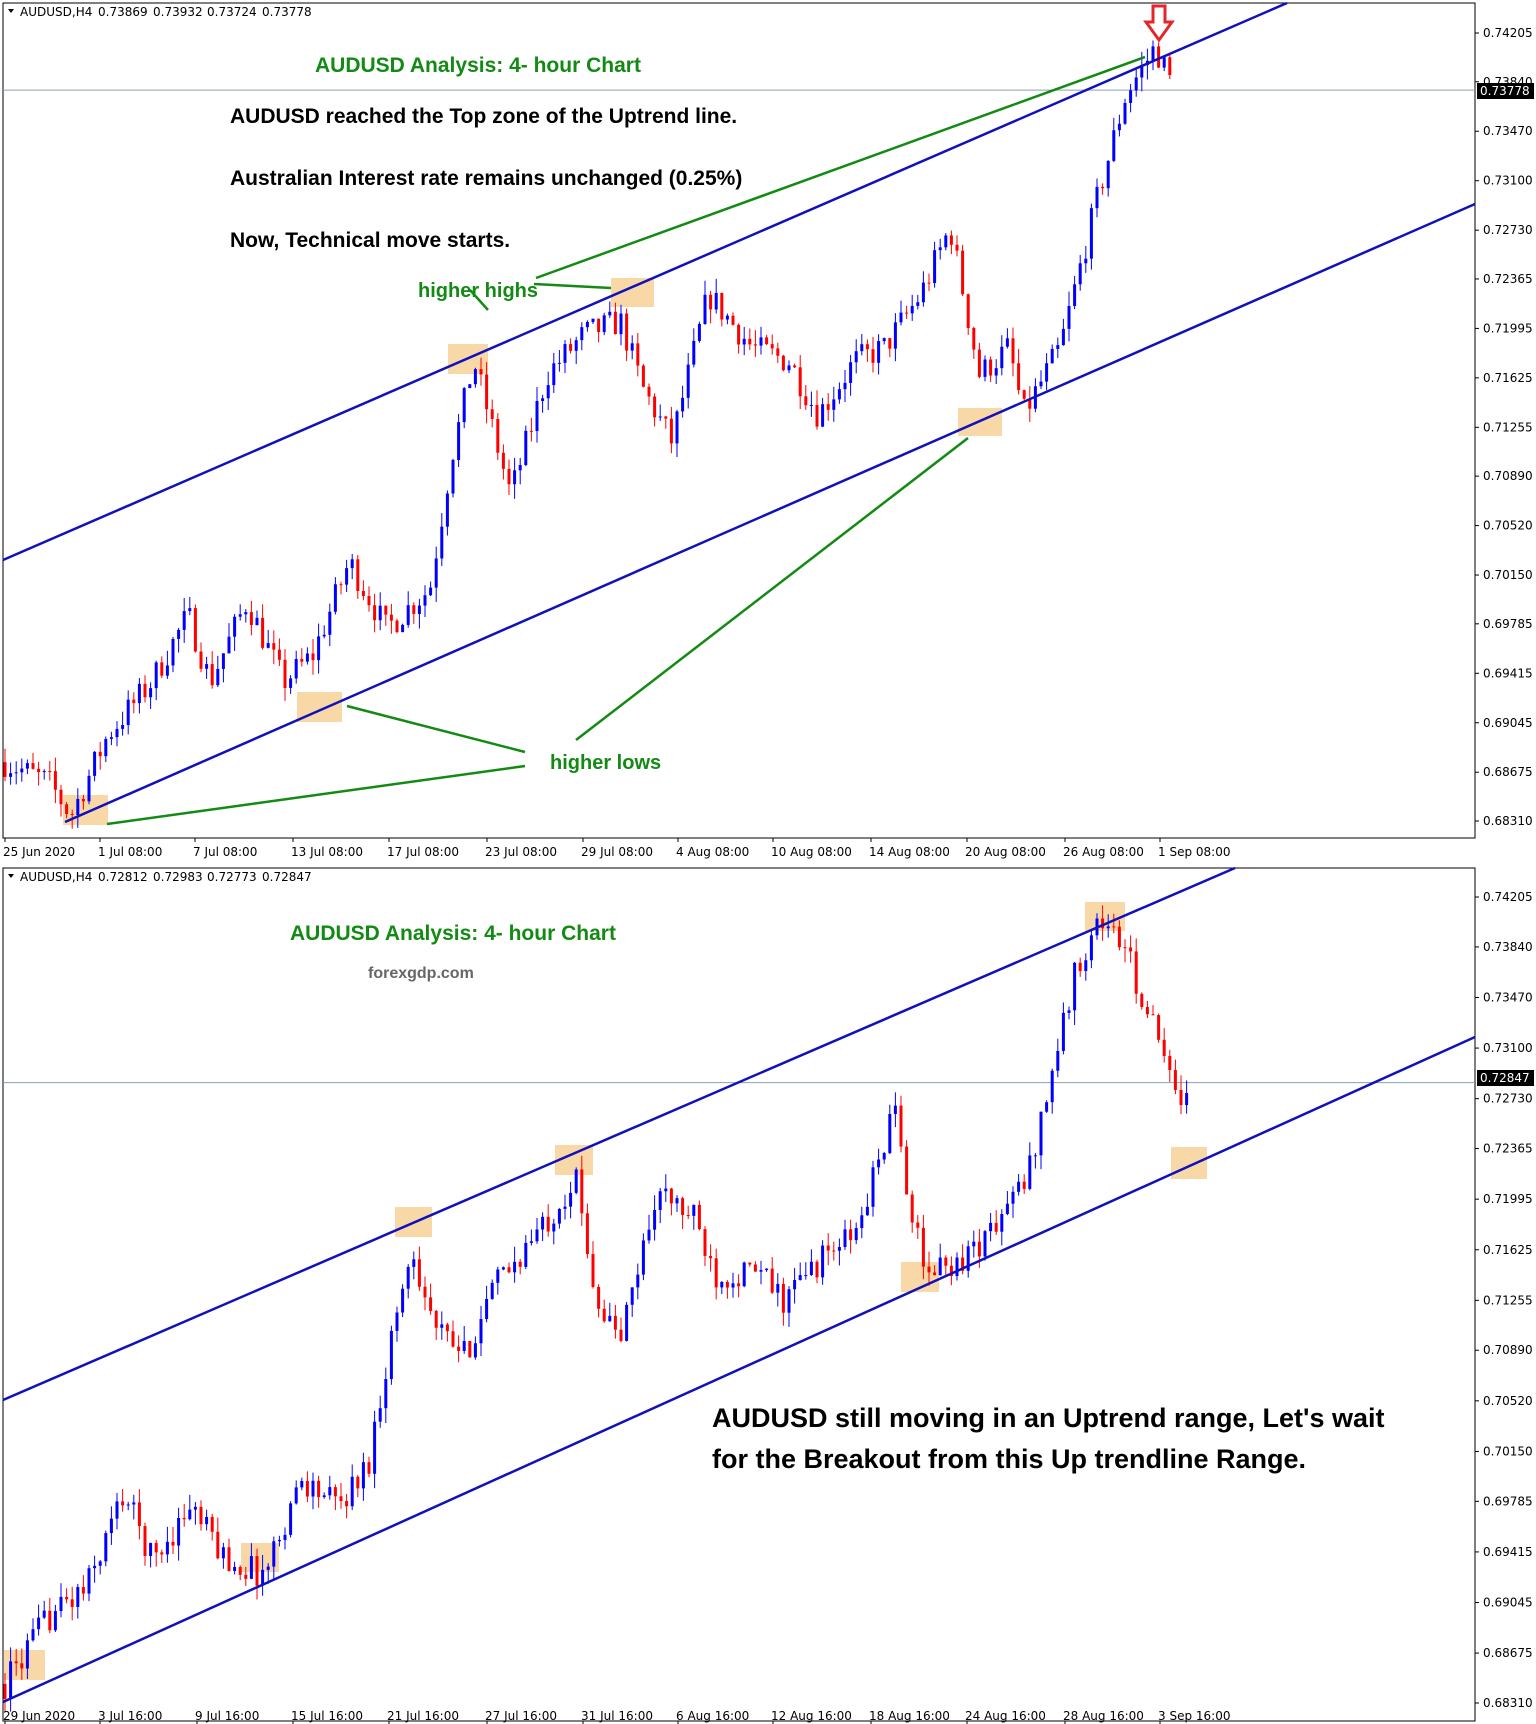  What do you see at coordinates (1508, 328) in the screenshot?
I see `y-tick-label: 0.71995` at bounding box center [1508, 328].